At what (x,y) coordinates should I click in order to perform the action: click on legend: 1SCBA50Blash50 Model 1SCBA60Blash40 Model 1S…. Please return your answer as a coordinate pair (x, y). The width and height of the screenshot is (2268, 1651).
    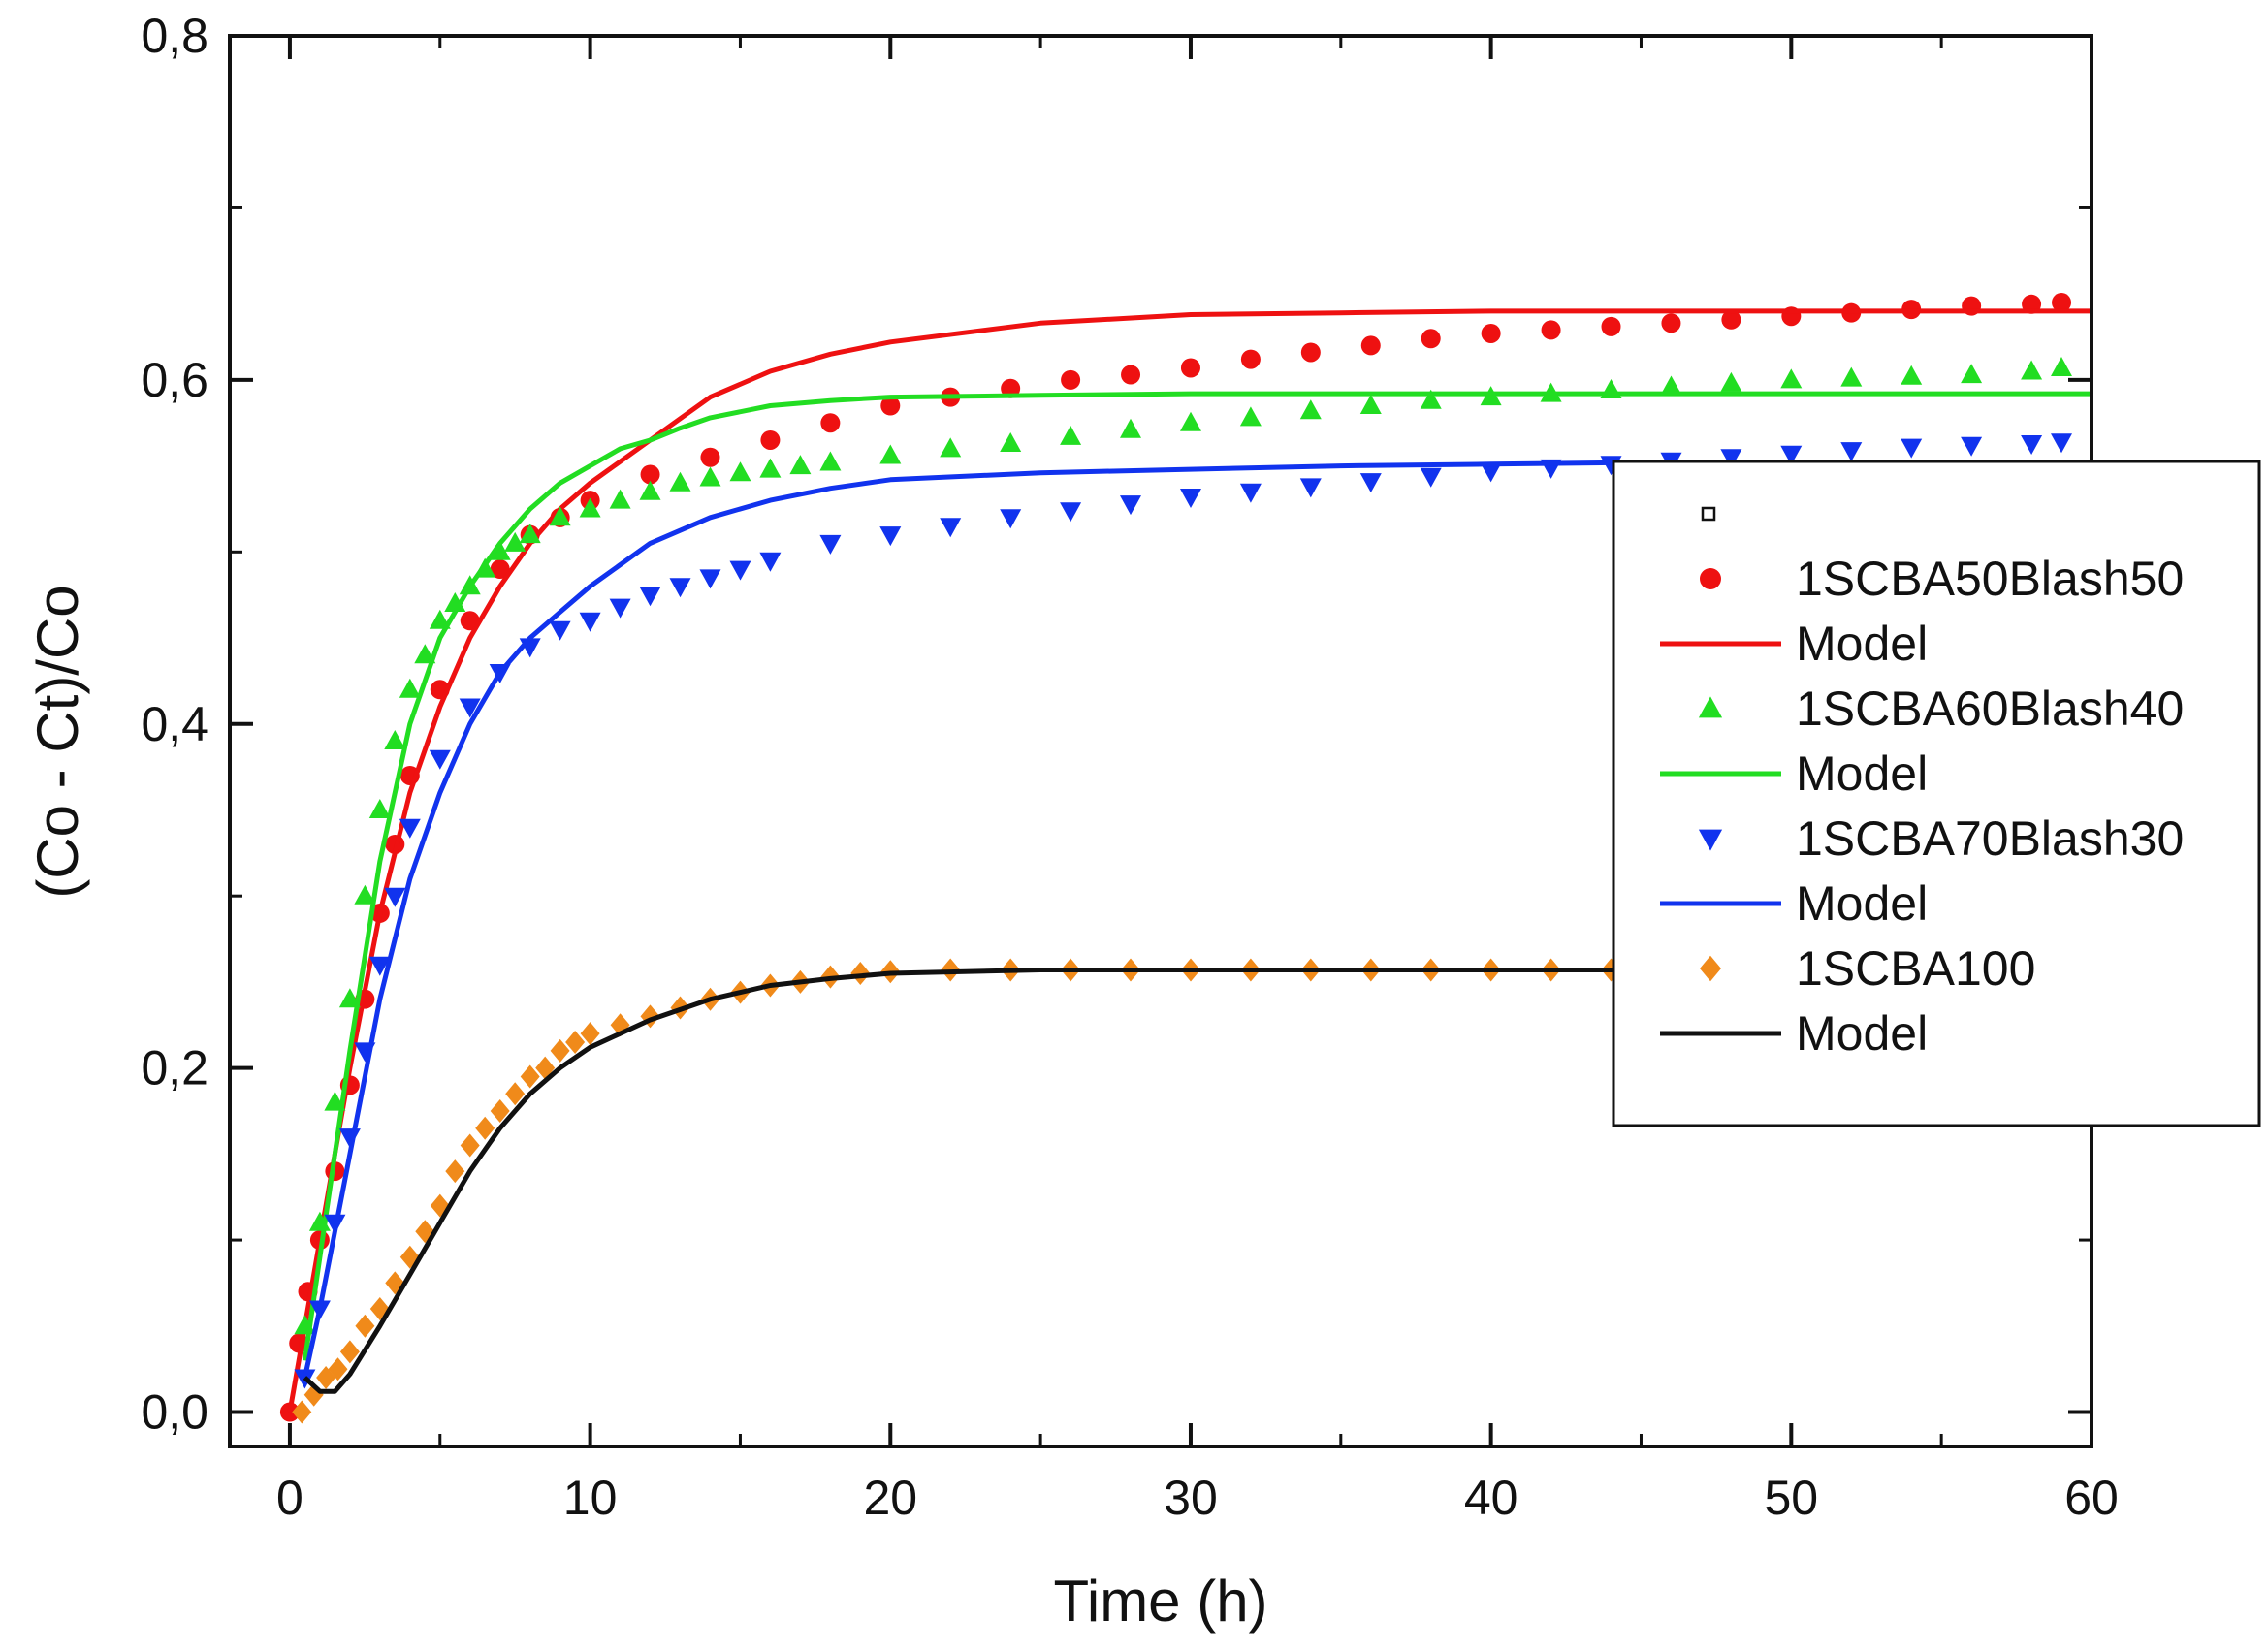
    Looking at the image, I should click on (1936, 793).